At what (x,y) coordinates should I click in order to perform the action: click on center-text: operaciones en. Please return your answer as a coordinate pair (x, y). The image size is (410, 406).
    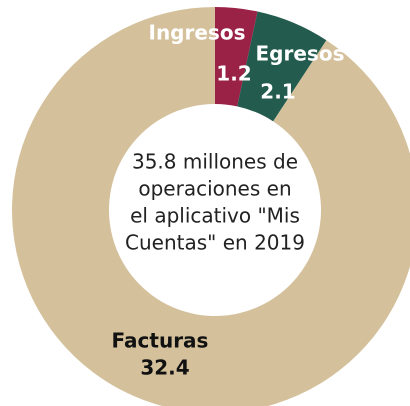
    Looking at the image, I should click on (214, 189).